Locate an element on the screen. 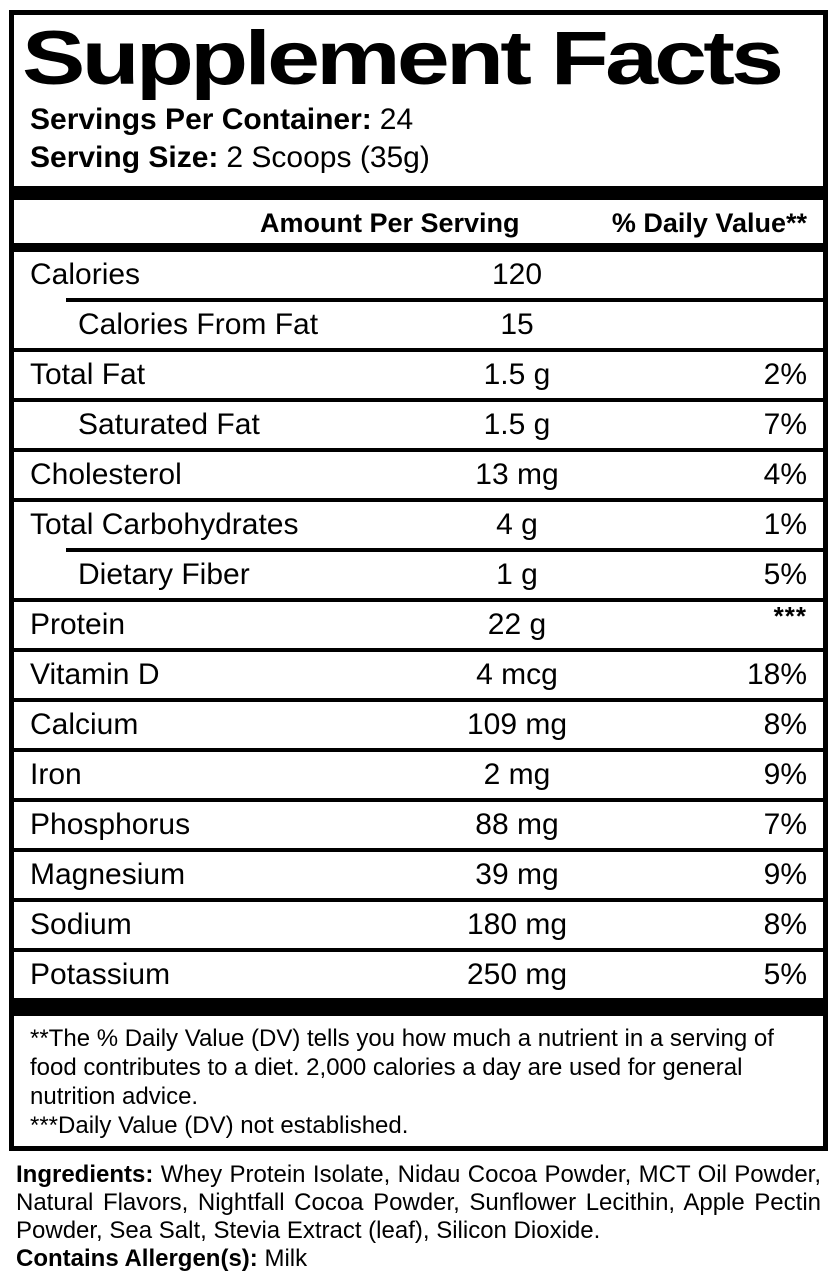 The image size is (837, 1286). table-header: Amount Per Serving % Daily Value** is located at coordinates (418, 221).